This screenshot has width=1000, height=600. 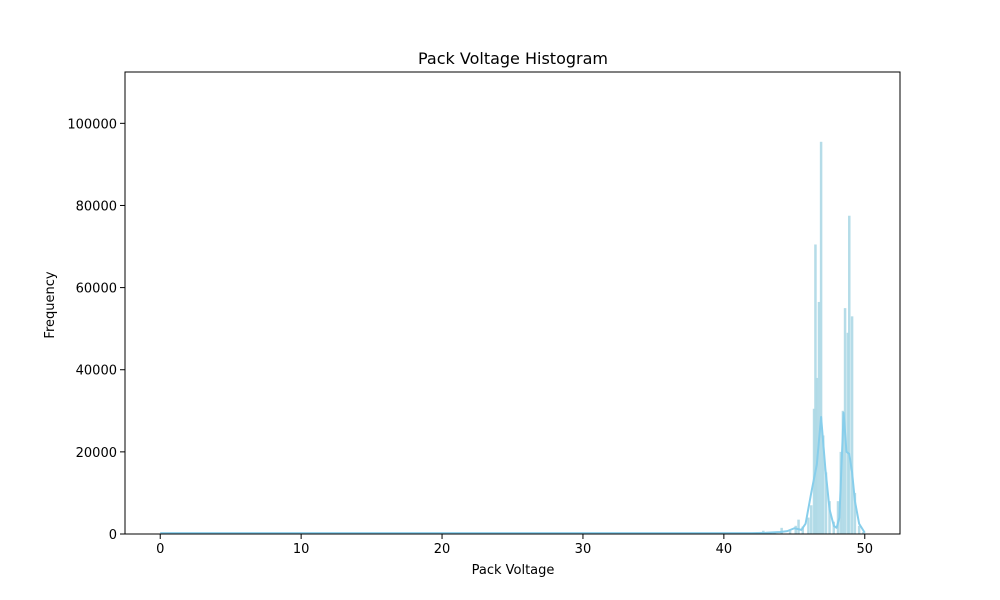 I want to click on y-tick-label: 100000, so click(x=92, y=124).